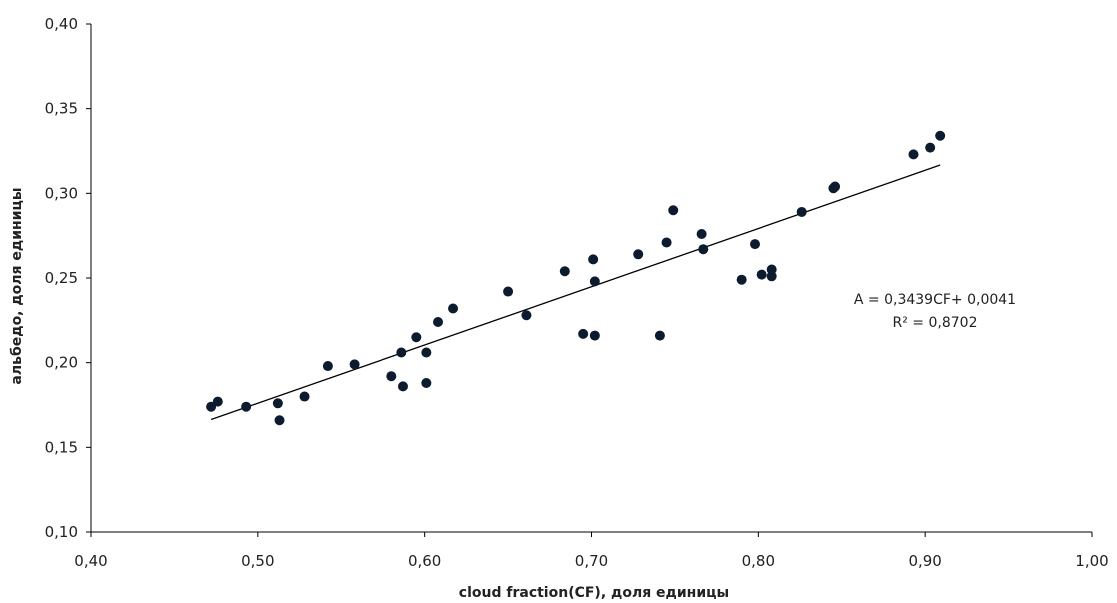  Describe the element at coordinates (61, 24) in the screenshot. I see `y-tick-label: 0,40` at that location.